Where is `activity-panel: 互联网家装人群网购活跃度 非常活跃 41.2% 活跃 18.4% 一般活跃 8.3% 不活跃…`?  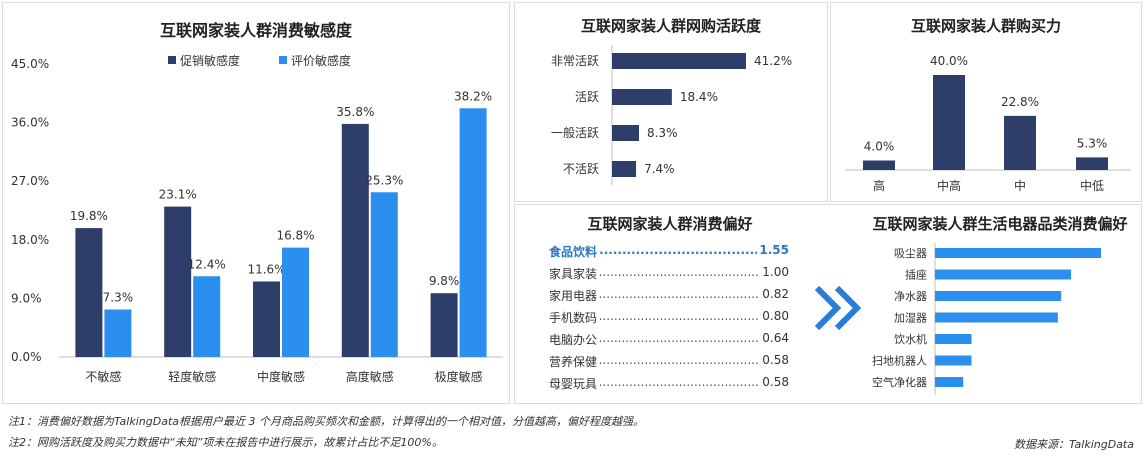
activity-panel: 互联网家装人群网购活跃度 非常活跃 41.2% 活跃 18.4% 一般活跃 8.3% 不活跃… is located at coordinates (671, 102).